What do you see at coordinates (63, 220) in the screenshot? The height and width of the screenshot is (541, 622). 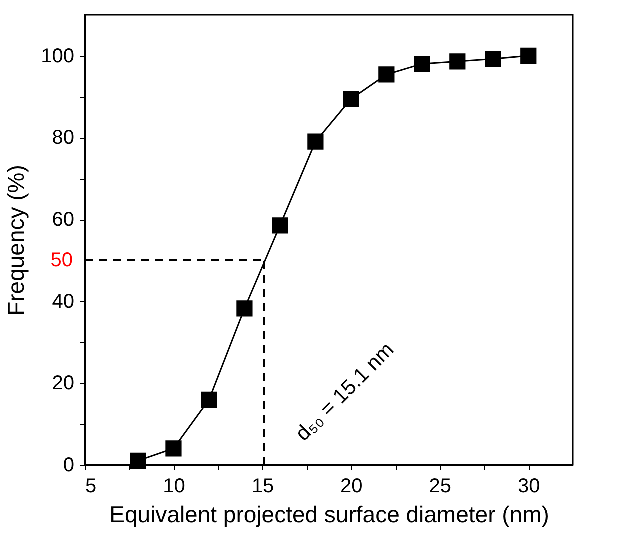 I see `y-tick-label: 60` at bounding box center [63, 220].